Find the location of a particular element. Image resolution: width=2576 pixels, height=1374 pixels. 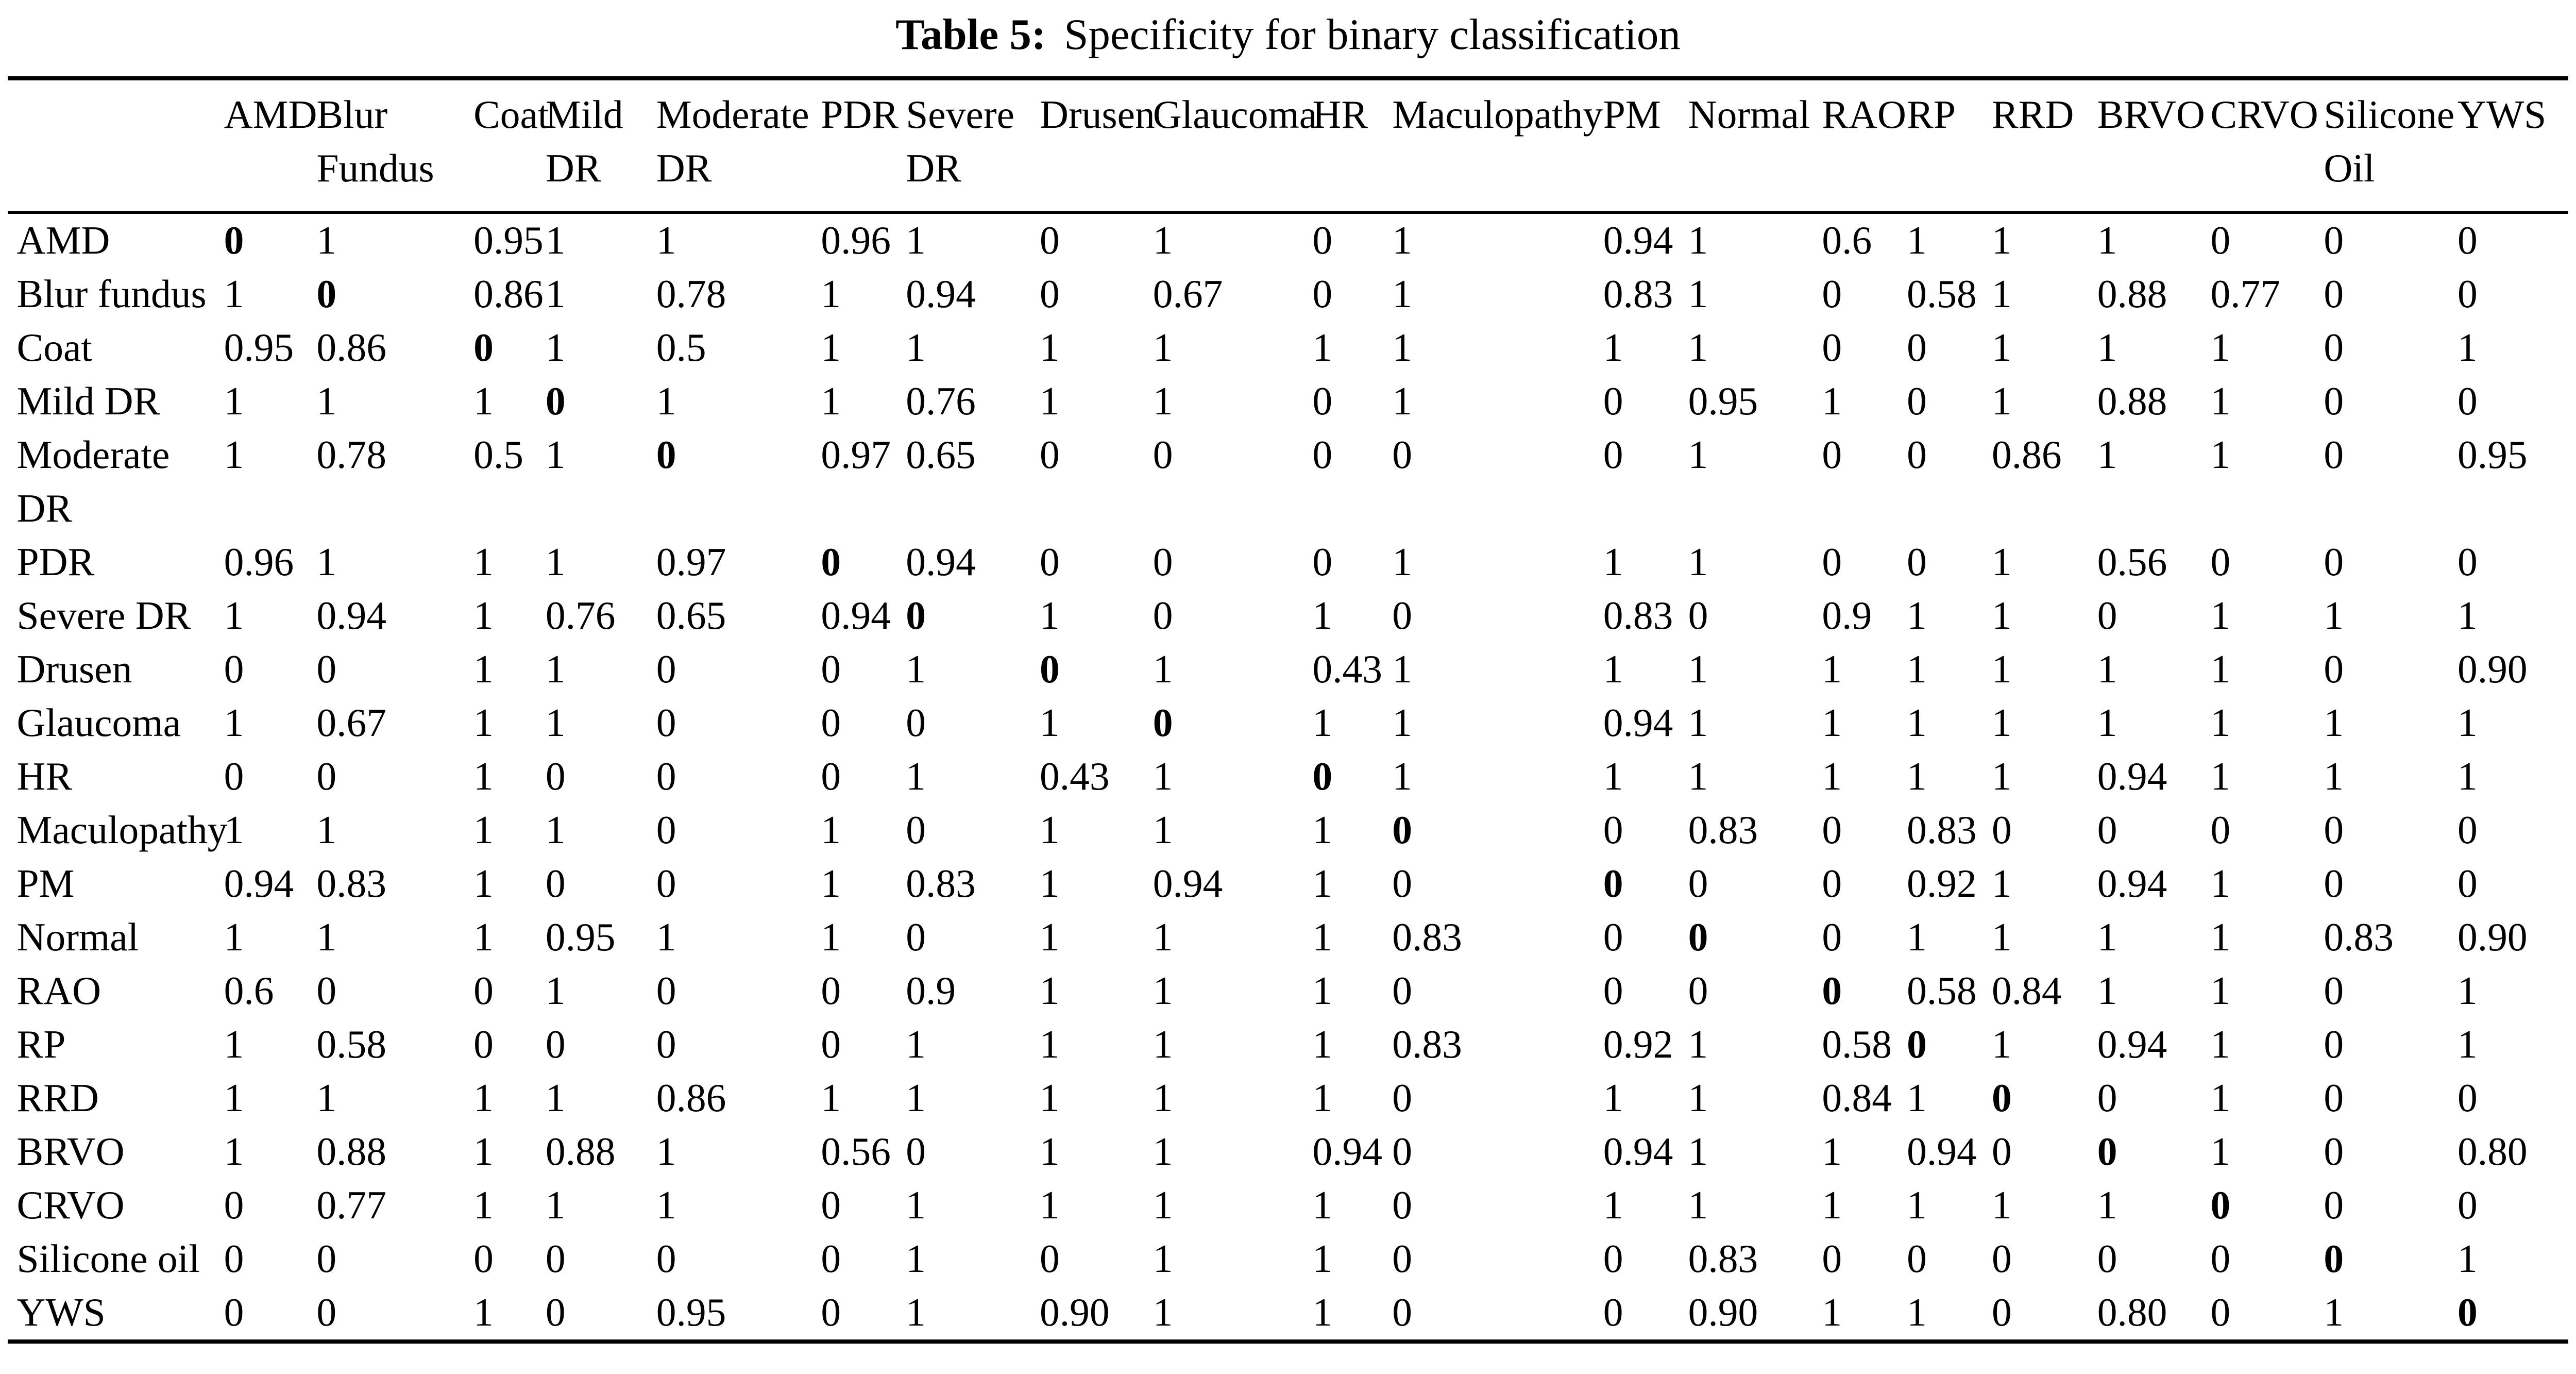

column-header: PM is located at coordinates (1645, 146).